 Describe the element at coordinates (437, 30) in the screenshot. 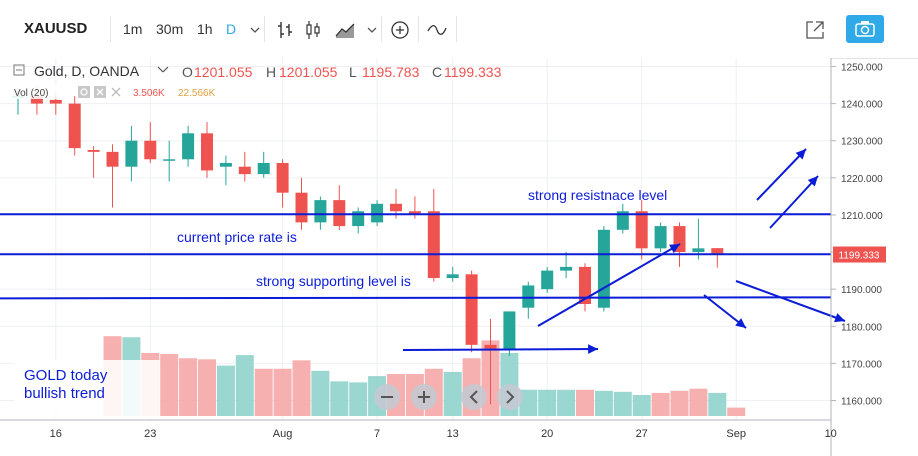

I see `compare-icon` at that location.